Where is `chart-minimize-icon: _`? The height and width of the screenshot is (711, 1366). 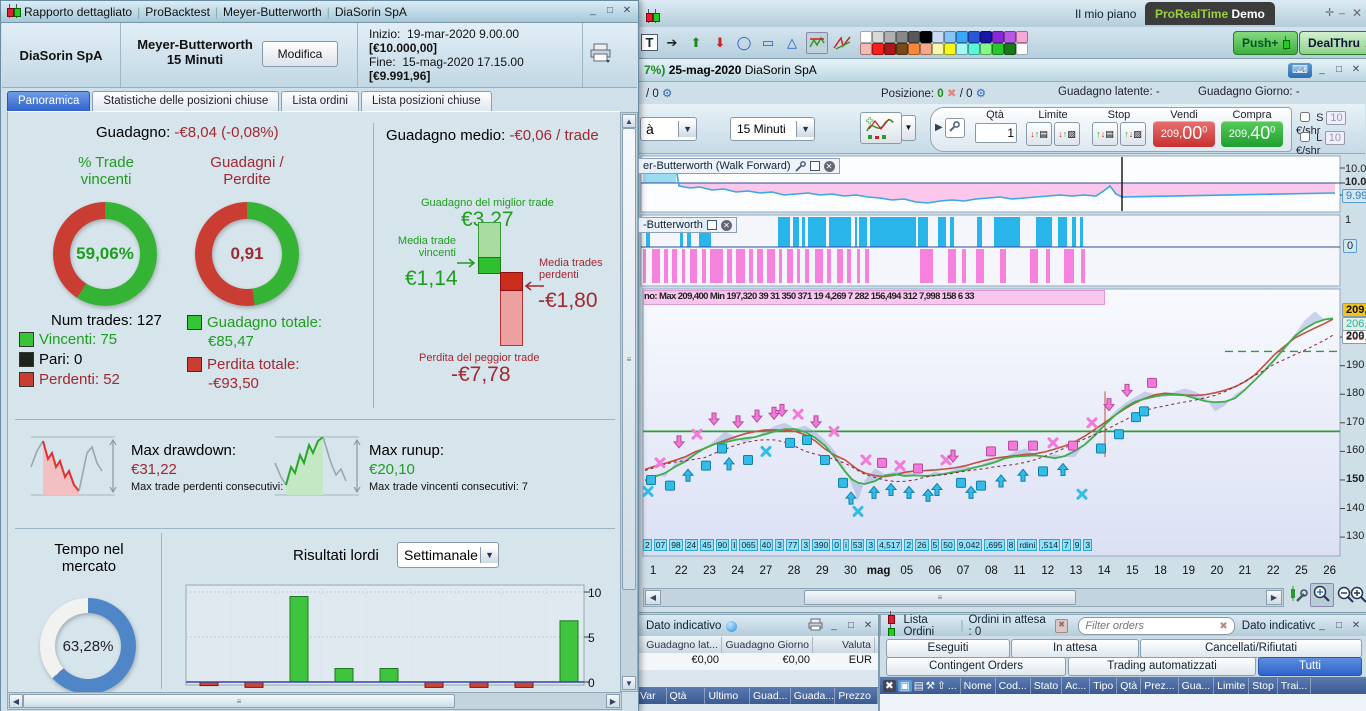
chart-minimize-icon: _ is located at coordinates (1322, 69).